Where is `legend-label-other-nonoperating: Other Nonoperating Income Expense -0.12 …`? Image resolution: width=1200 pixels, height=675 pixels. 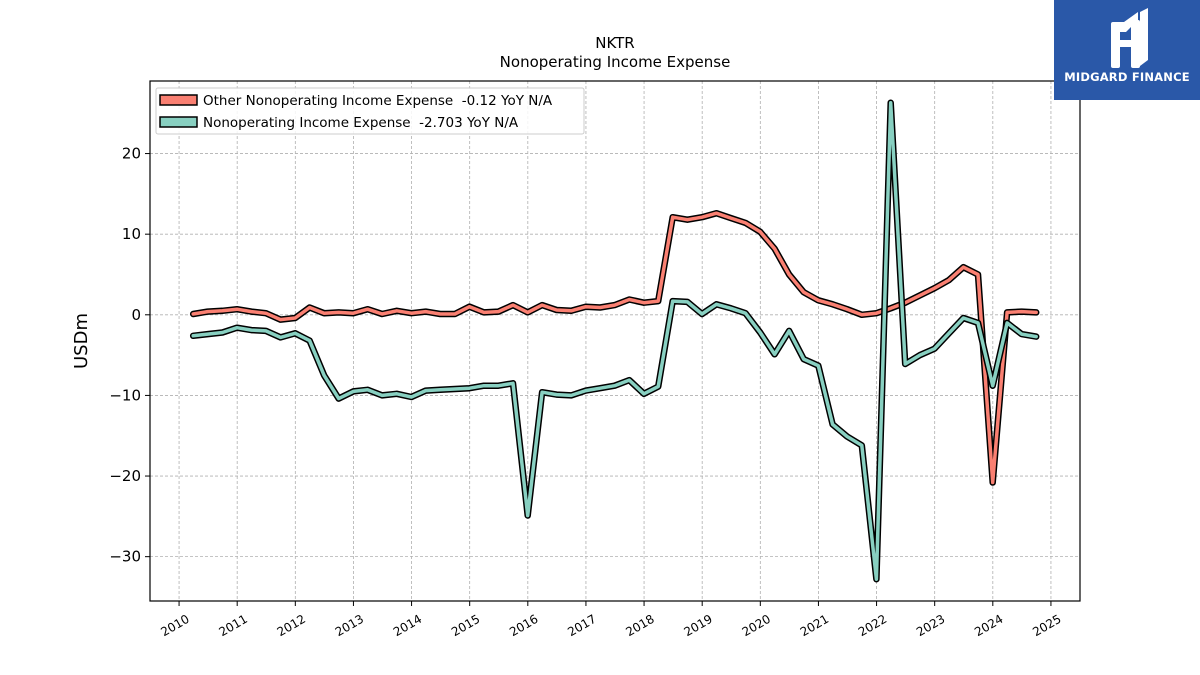 legend-label-other-nonoperating: Other Nonoperating Income Expense -0.12 … is located at coordinates (378, 101).